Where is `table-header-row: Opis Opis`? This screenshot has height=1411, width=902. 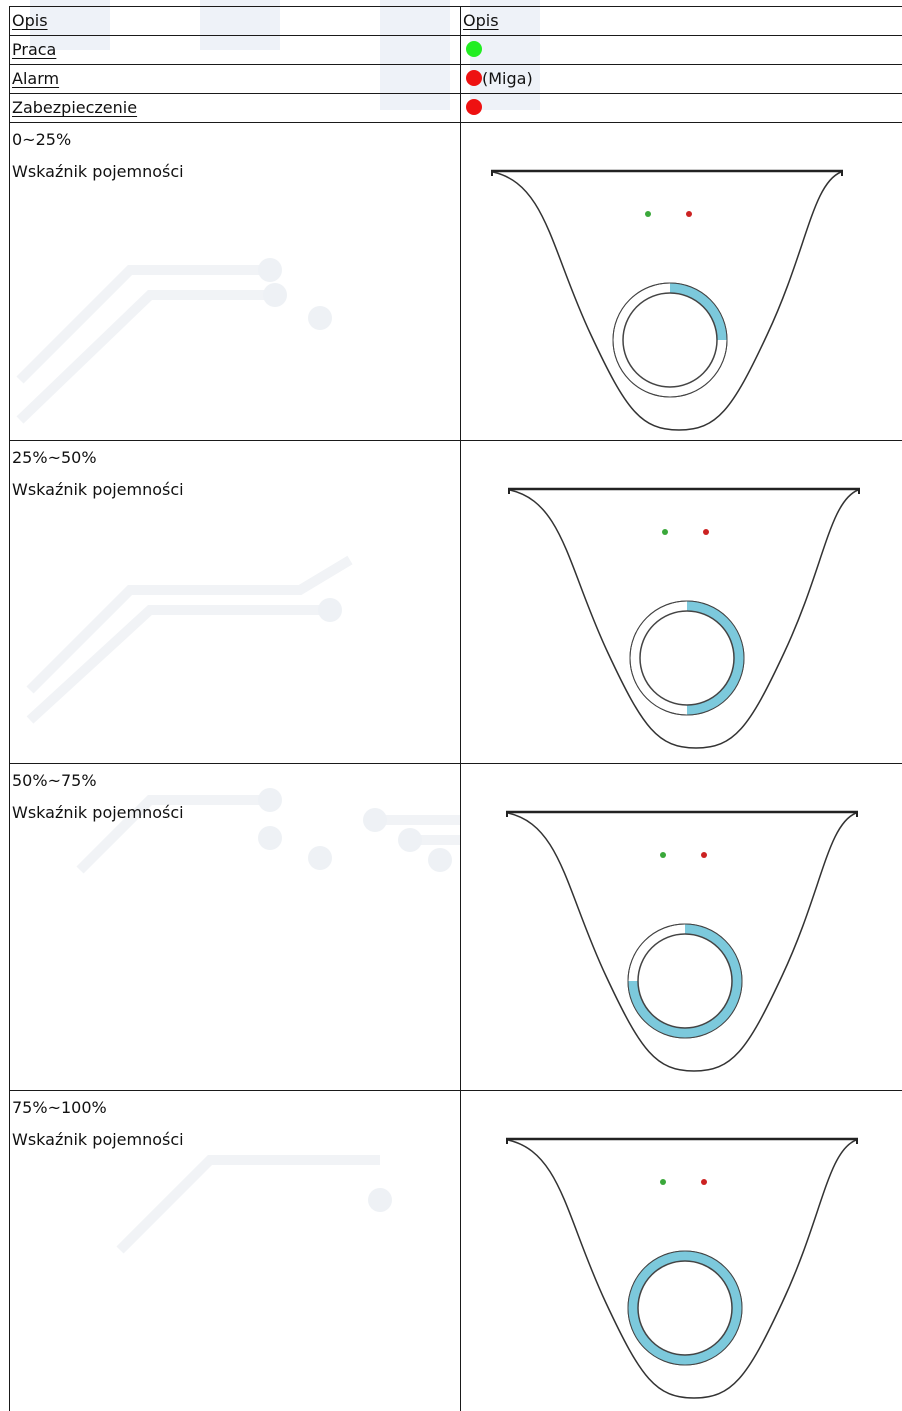
table-header-row: Opis Opis is located at coordinates (456, 21).